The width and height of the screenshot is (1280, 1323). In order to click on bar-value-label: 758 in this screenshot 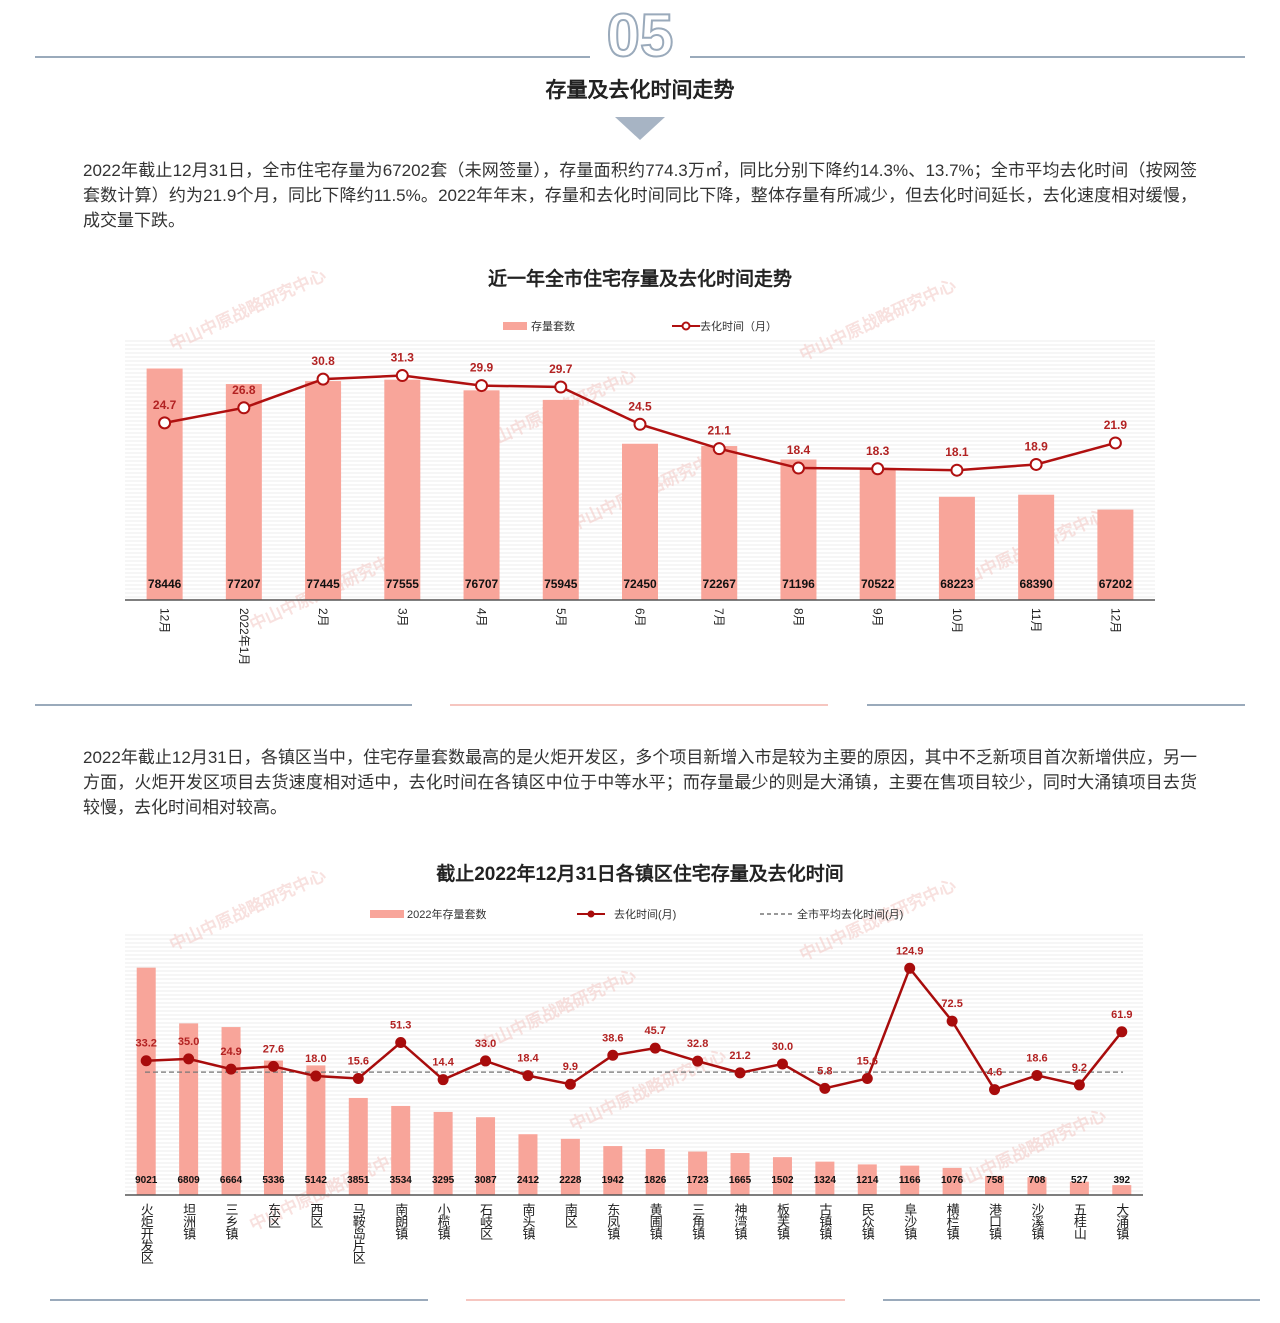, I will do `click(994, 1180)`.